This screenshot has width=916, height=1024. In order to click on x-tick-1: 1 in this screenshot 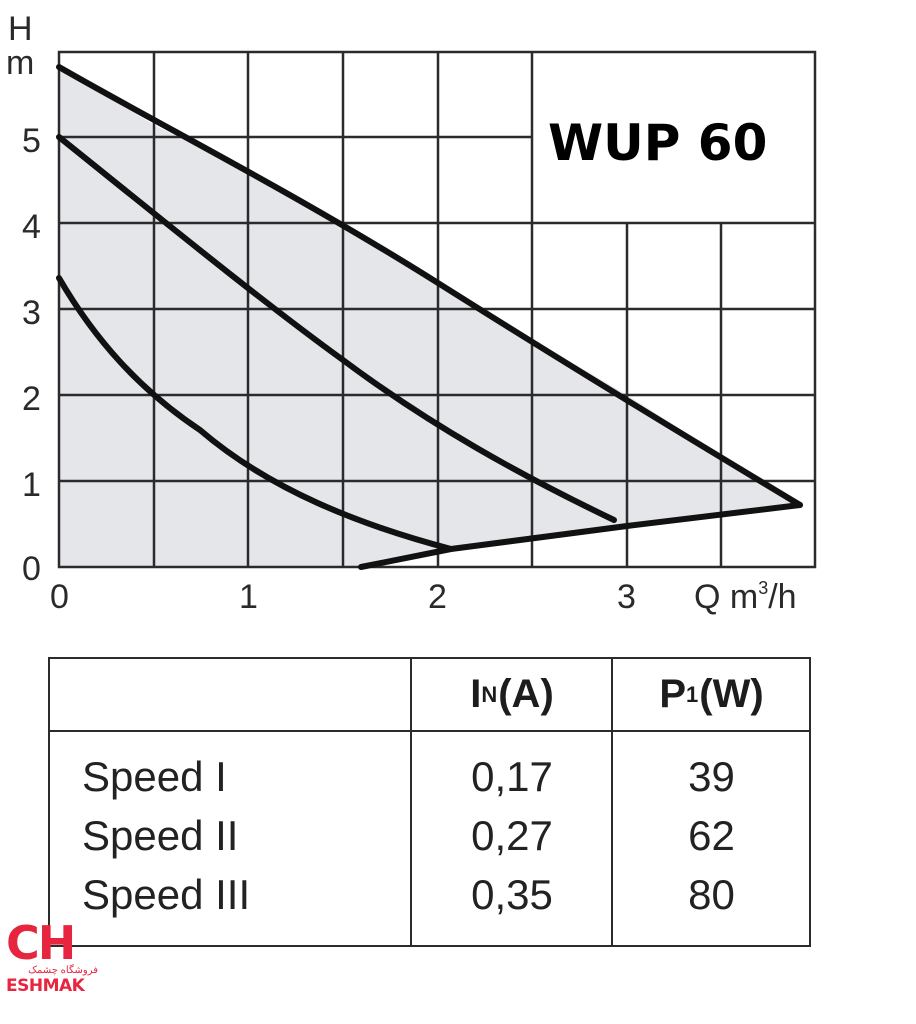, I will do `click(248, 597)`.